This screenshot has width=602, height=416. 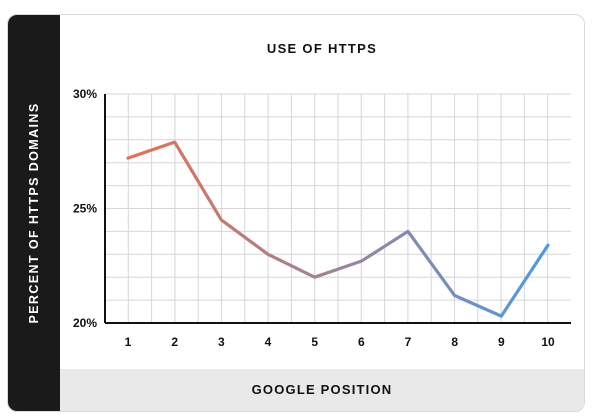 What do you see at coordinates (454, 342) in the screenshot?
I see `x-tick-label: 8` at bounding box center [454, 342].